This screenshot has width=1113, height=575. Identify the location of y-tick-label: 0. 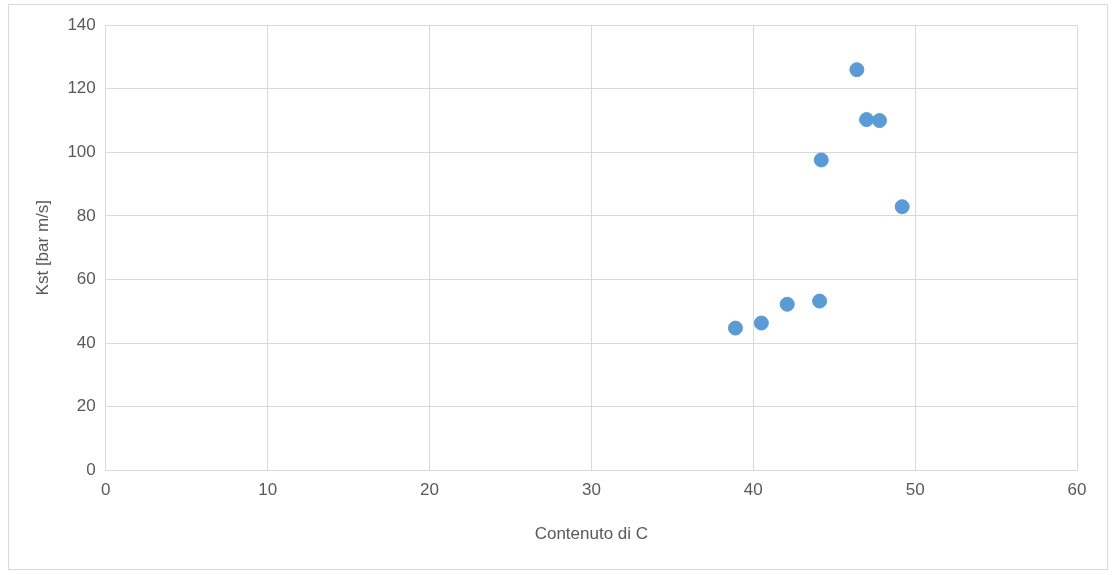
(91, 469).